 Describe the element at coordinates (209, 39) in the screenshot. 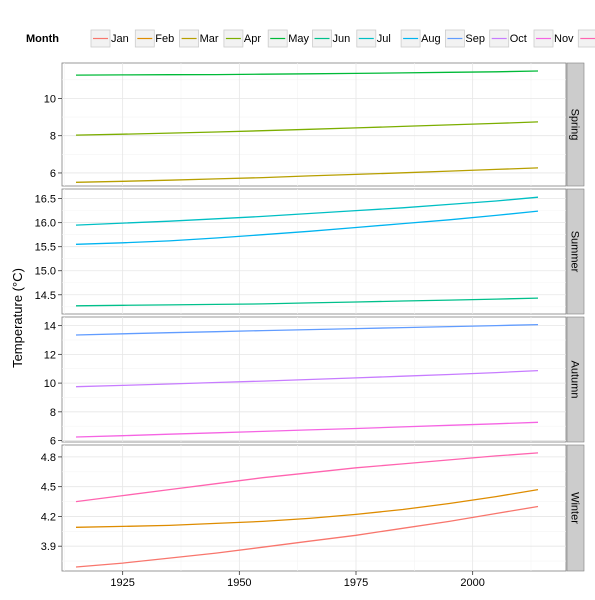

I see `legend-label: Mar` at that location.